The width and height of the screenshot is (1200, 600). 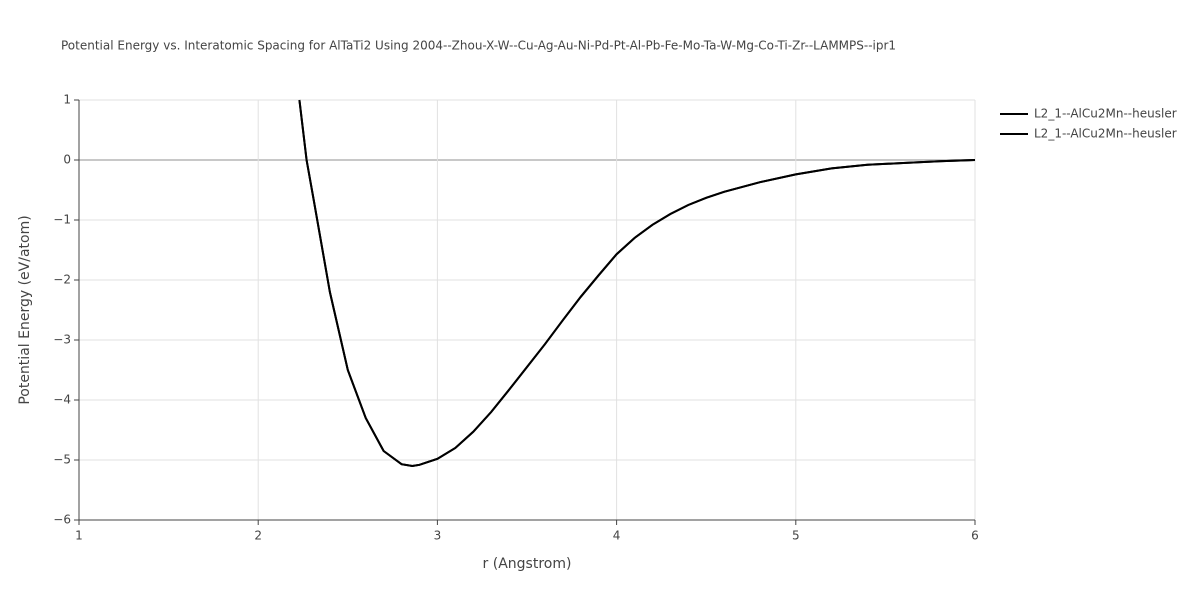 I want to click on y-tick-label: 0, so click(x=67, y=160).